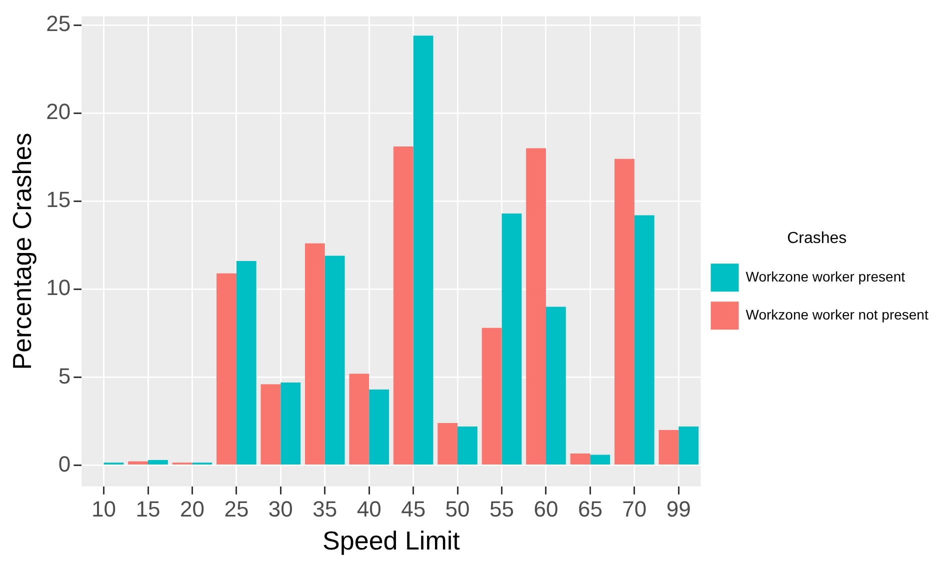 Image resolution: width=937 pixels, height=562 pixels. I want to click on x-tick-label: 35, so click(325, 509).